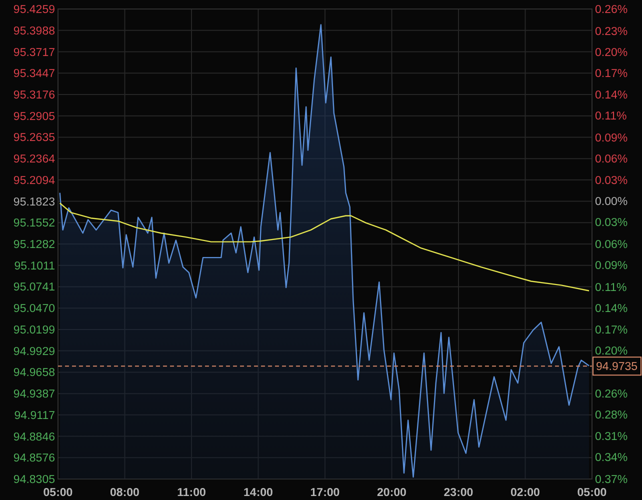 The height and width of the screenshot is (500, 642). What do you see at coordinates (34, 309) in the screenshot?
I see `y-tick-label: 95.0470` at bounding box center [34, 309].